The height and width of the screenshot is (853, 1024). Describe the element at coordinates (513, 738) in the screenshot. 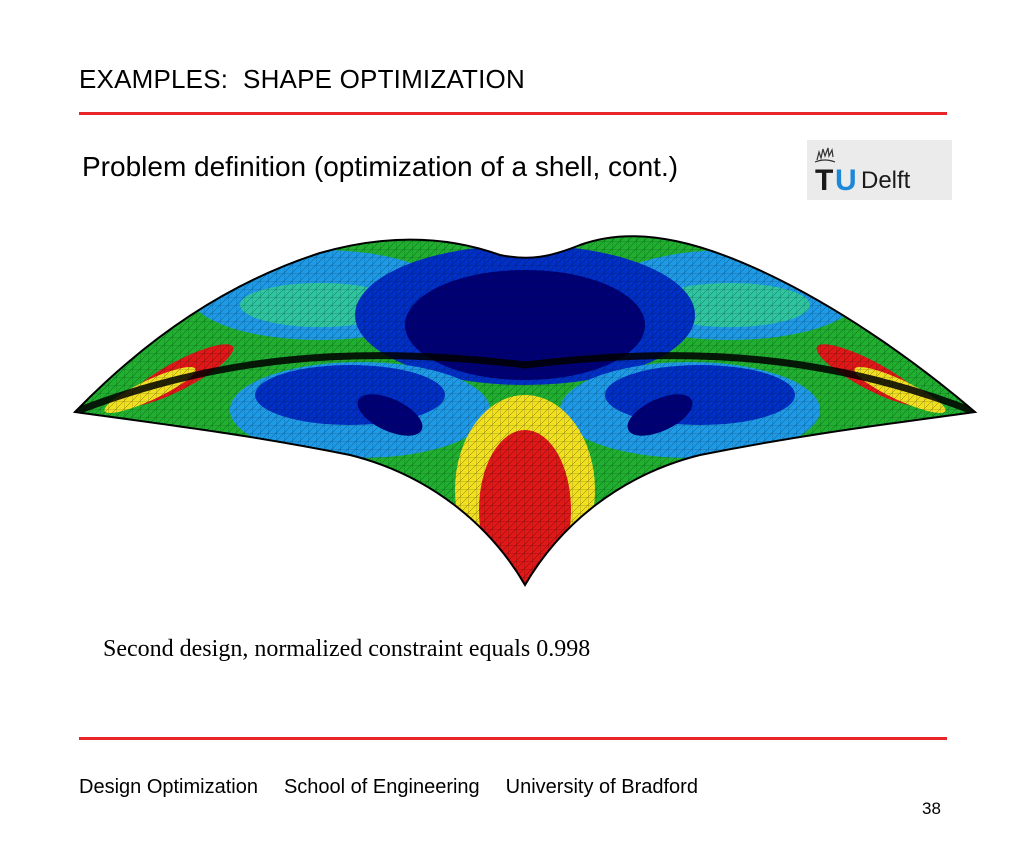

I see `bottom-divider` at that location.